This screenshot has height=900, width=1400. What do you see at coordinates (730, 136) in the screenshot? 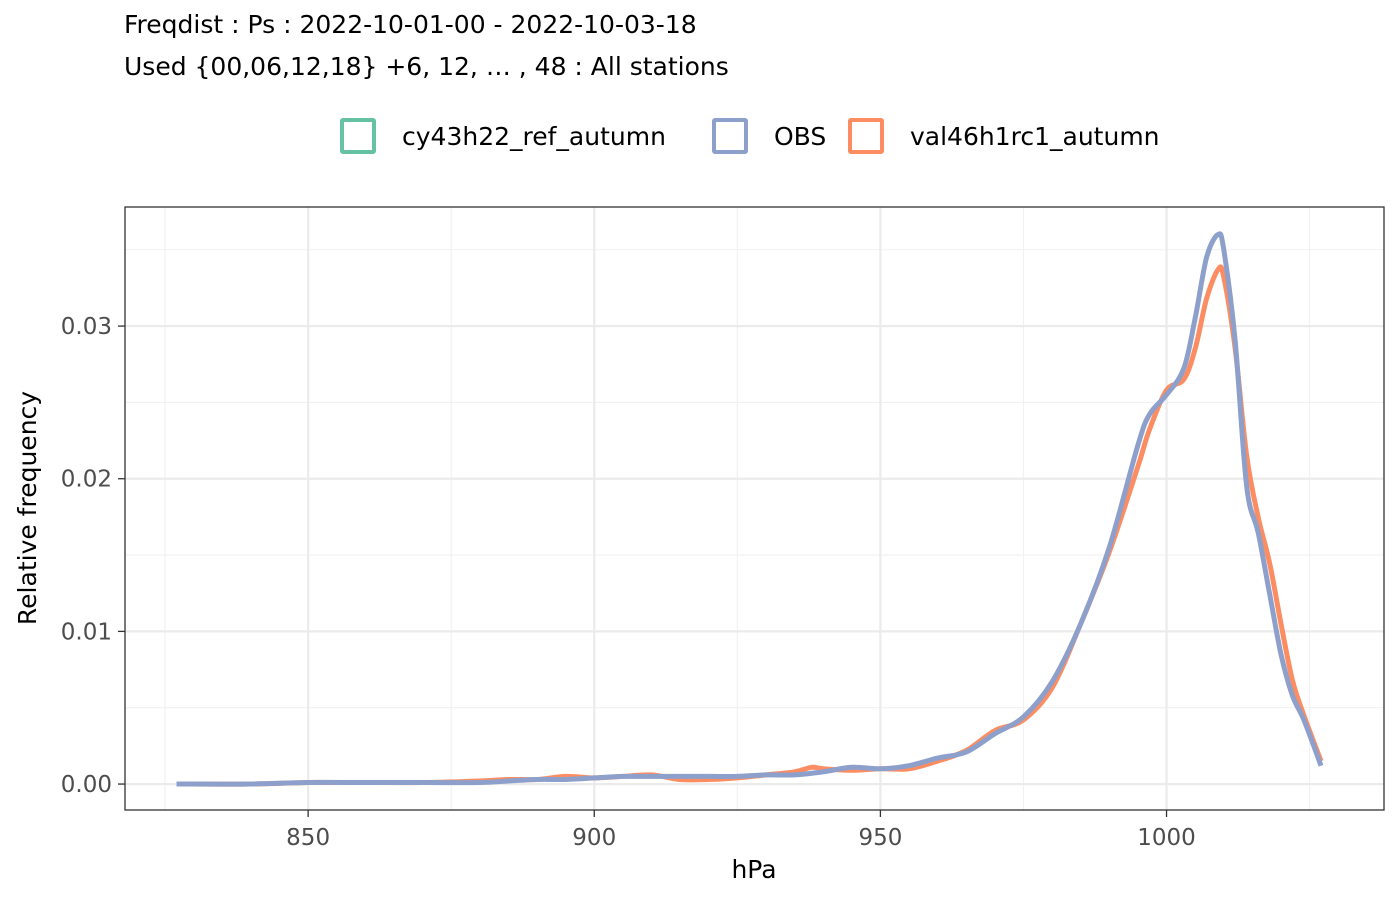
I see `legend-key-obs` at bounding box center [730, 136].